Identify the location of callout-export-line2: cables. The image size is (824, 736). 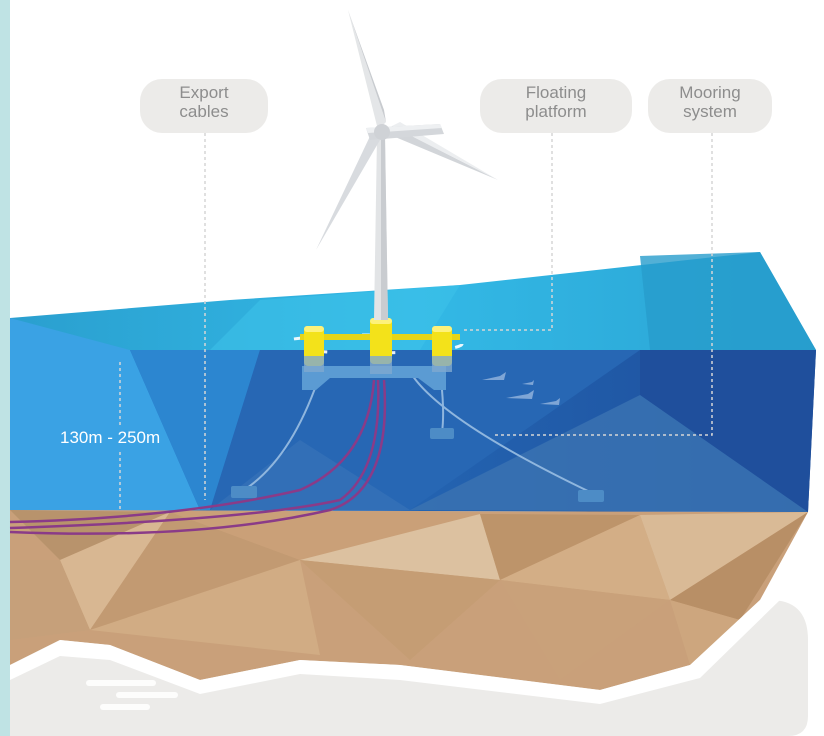
(204, 111).